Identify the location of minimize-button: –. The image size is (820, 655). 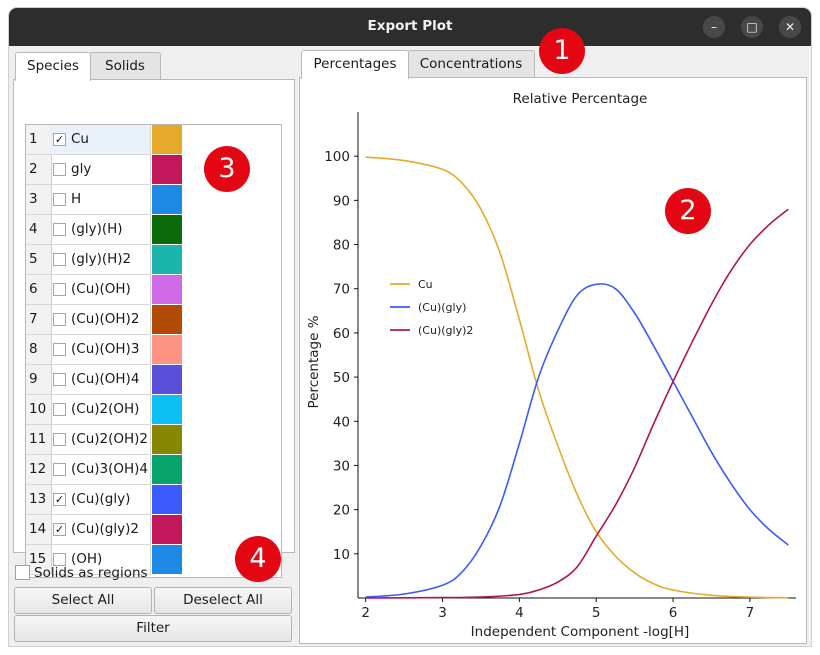
(714, 27).